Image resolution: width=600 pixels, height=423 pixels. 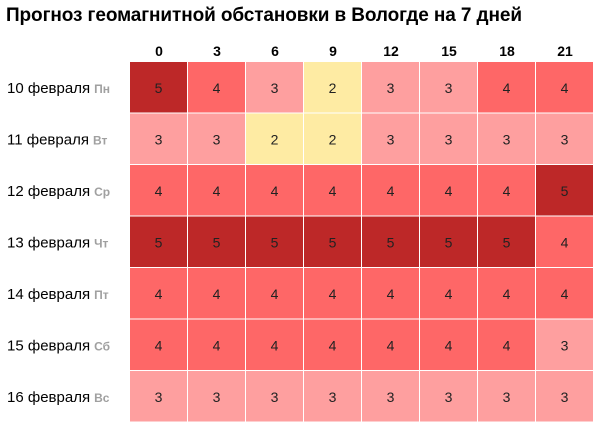 What do you see at coordinates (102, 346) in the screenshot?
I see `row-weekday: Сб` at bounding box center [102, 346].